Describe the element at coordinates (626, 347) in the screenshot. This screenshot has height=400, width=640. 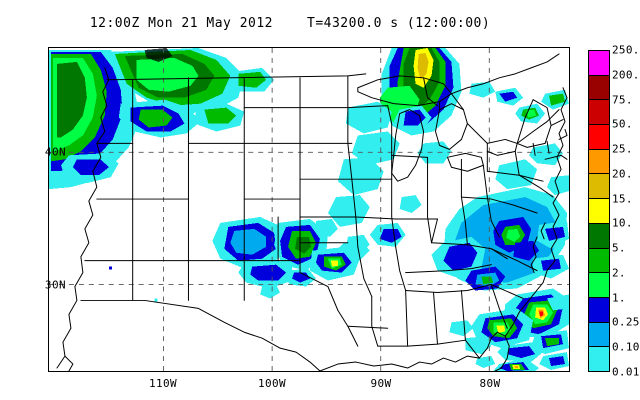
I see `colorbar-tick-010: 0.10` at that location.